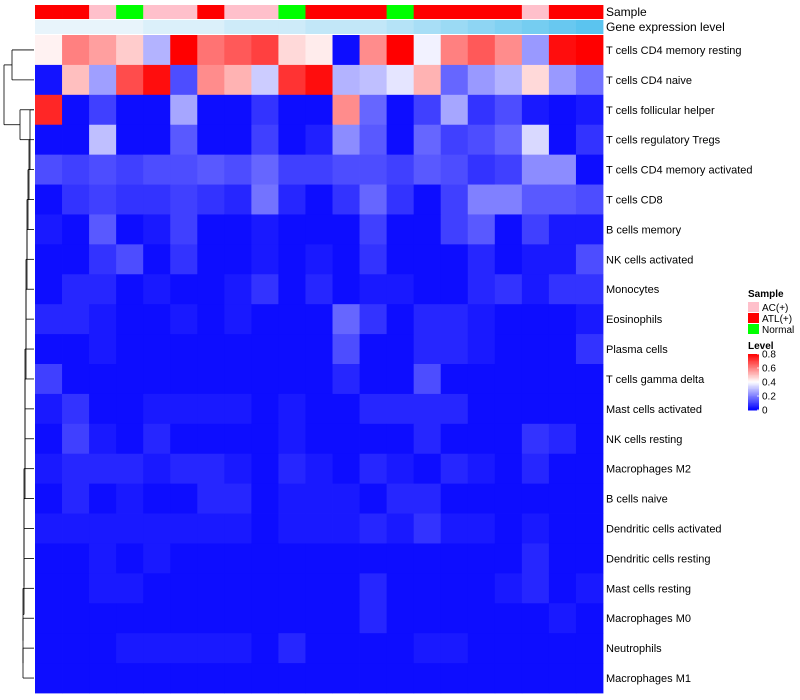 This screenshot has height=700, width=800. What do you see at coordinates (663, 141) in the screenshot?
I see `row-label: T cells regulatory Tregs` at bounding box center [663, 141].